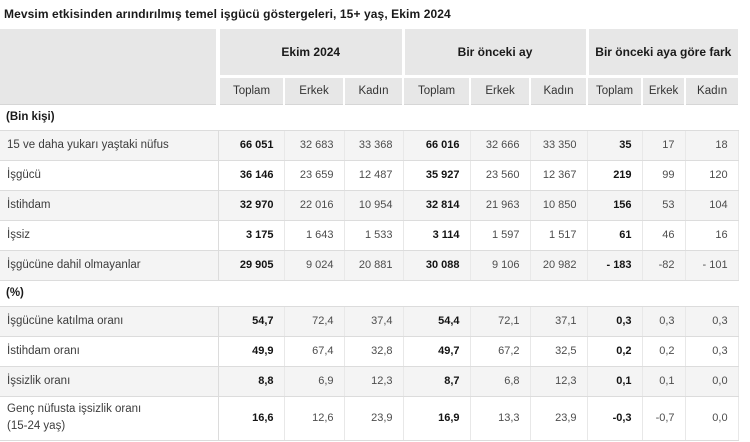 This screenshot has height=442, width=750. Describe the element at coordinates (314, 321) in the screenshot. I see `value-cell: 72,4` at that location.